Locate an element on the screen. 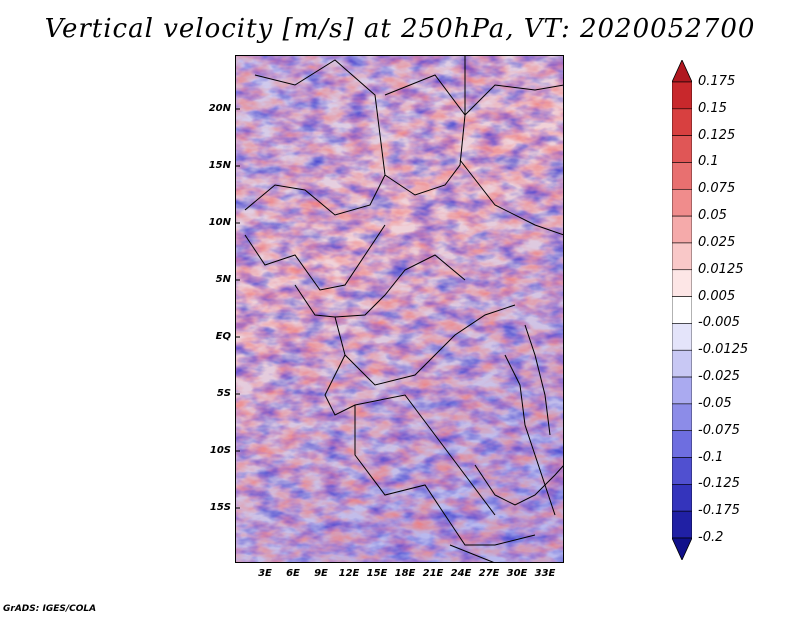 This screenshot has width=800, height=618. lat-label: 5N is located at coordinates (223, 279).